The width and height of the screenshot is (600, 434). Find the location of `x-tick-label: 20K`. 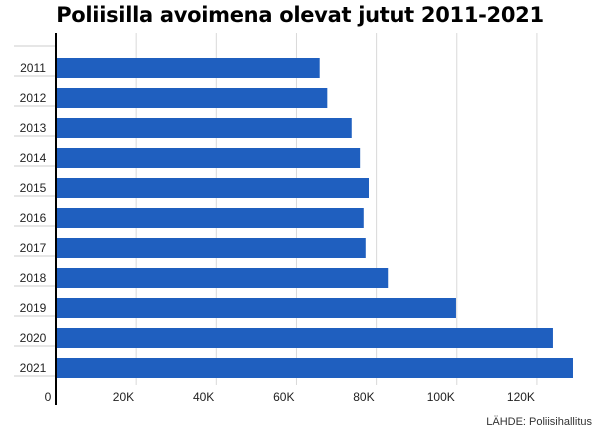

x-tick-label: 20K is located at coordinates (123, 397).